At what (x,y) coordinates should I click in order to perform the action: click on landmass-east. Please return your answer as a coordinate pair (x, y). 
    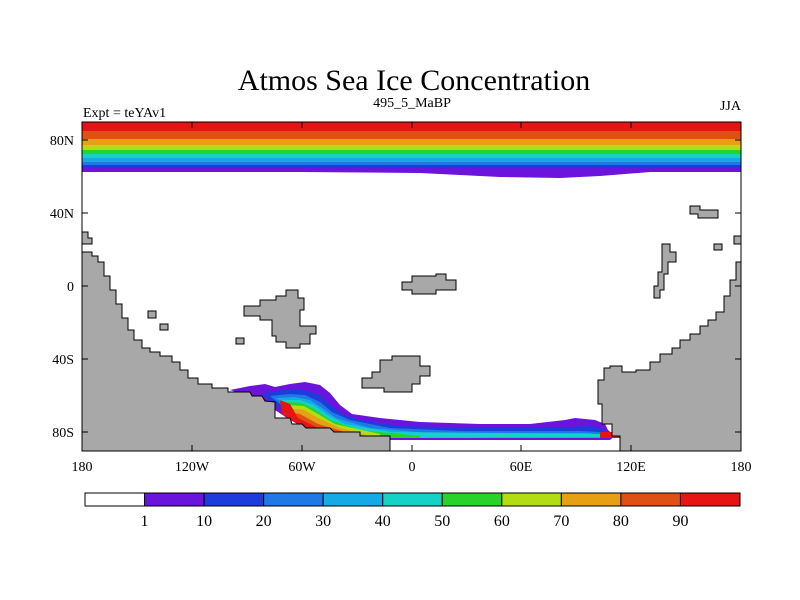
    Looking at the image, I should click on (669, 344).